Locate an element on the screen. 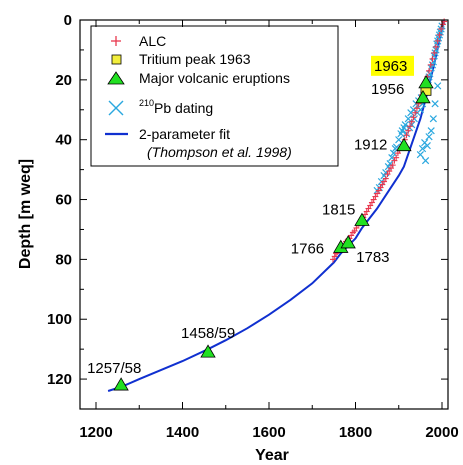 The width and height of the screenshot is (463, 465). legend-marker-alc is located at coordinates (116, 41).